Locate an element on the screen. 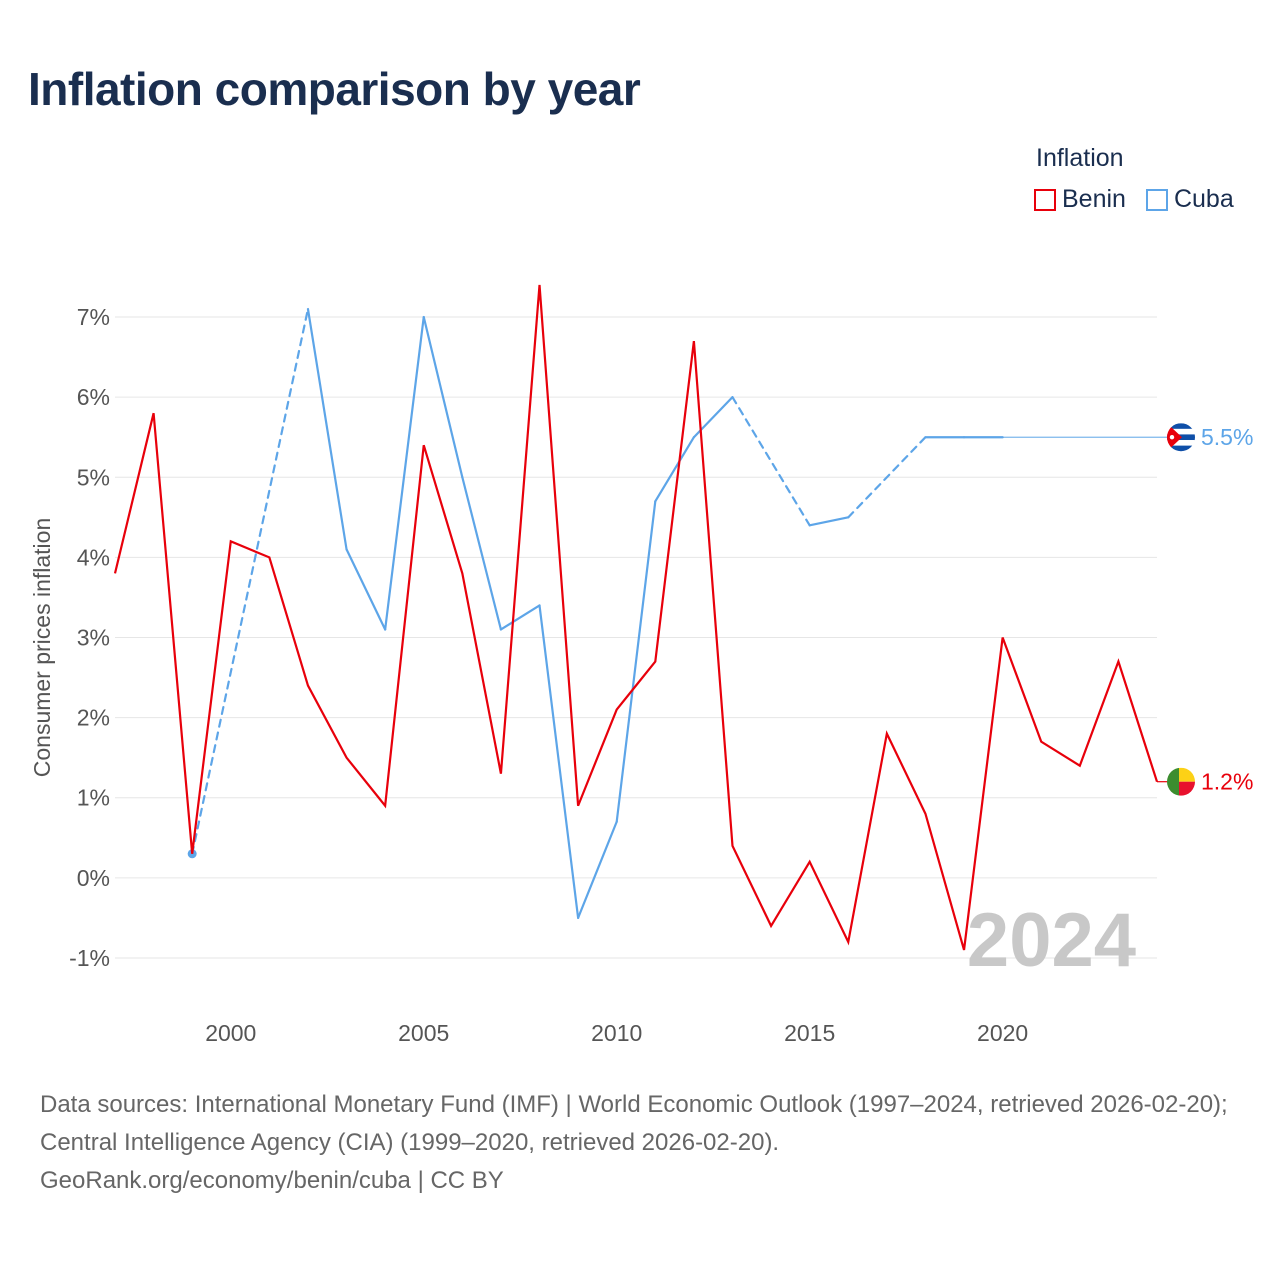  year-watermark: 2024 is located at coordinates (1051, 940).